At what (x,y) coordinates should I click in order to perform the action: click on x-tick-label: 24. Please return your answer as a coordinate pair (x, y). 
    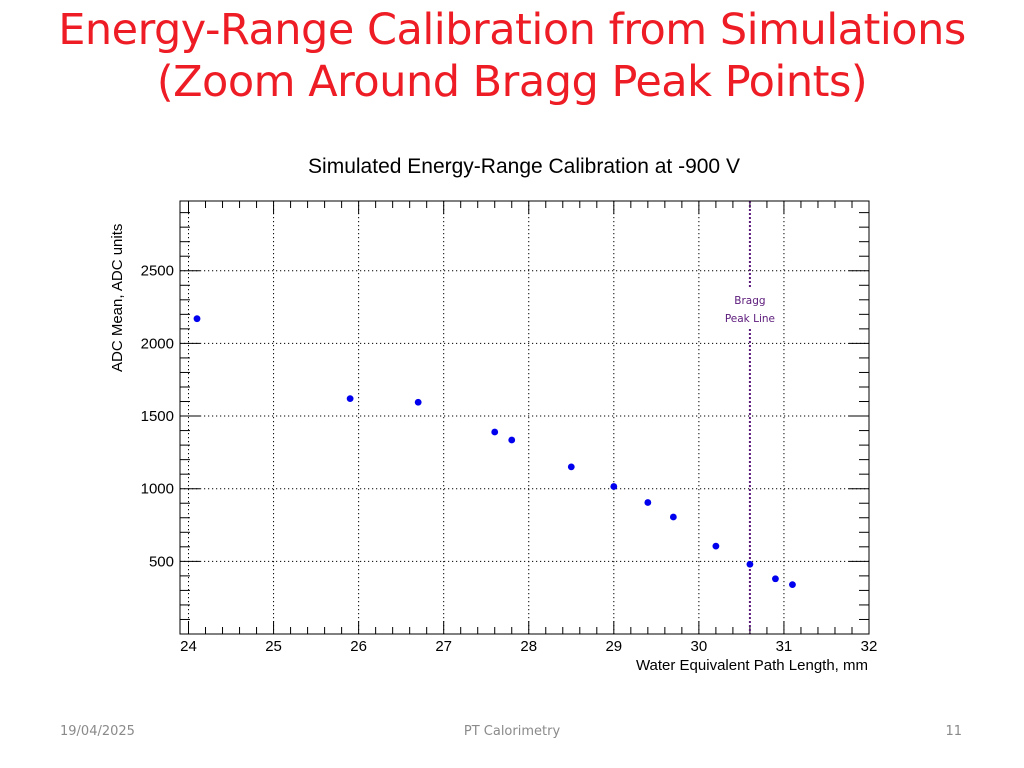
    Looking at the image, I should click on (188, 646).